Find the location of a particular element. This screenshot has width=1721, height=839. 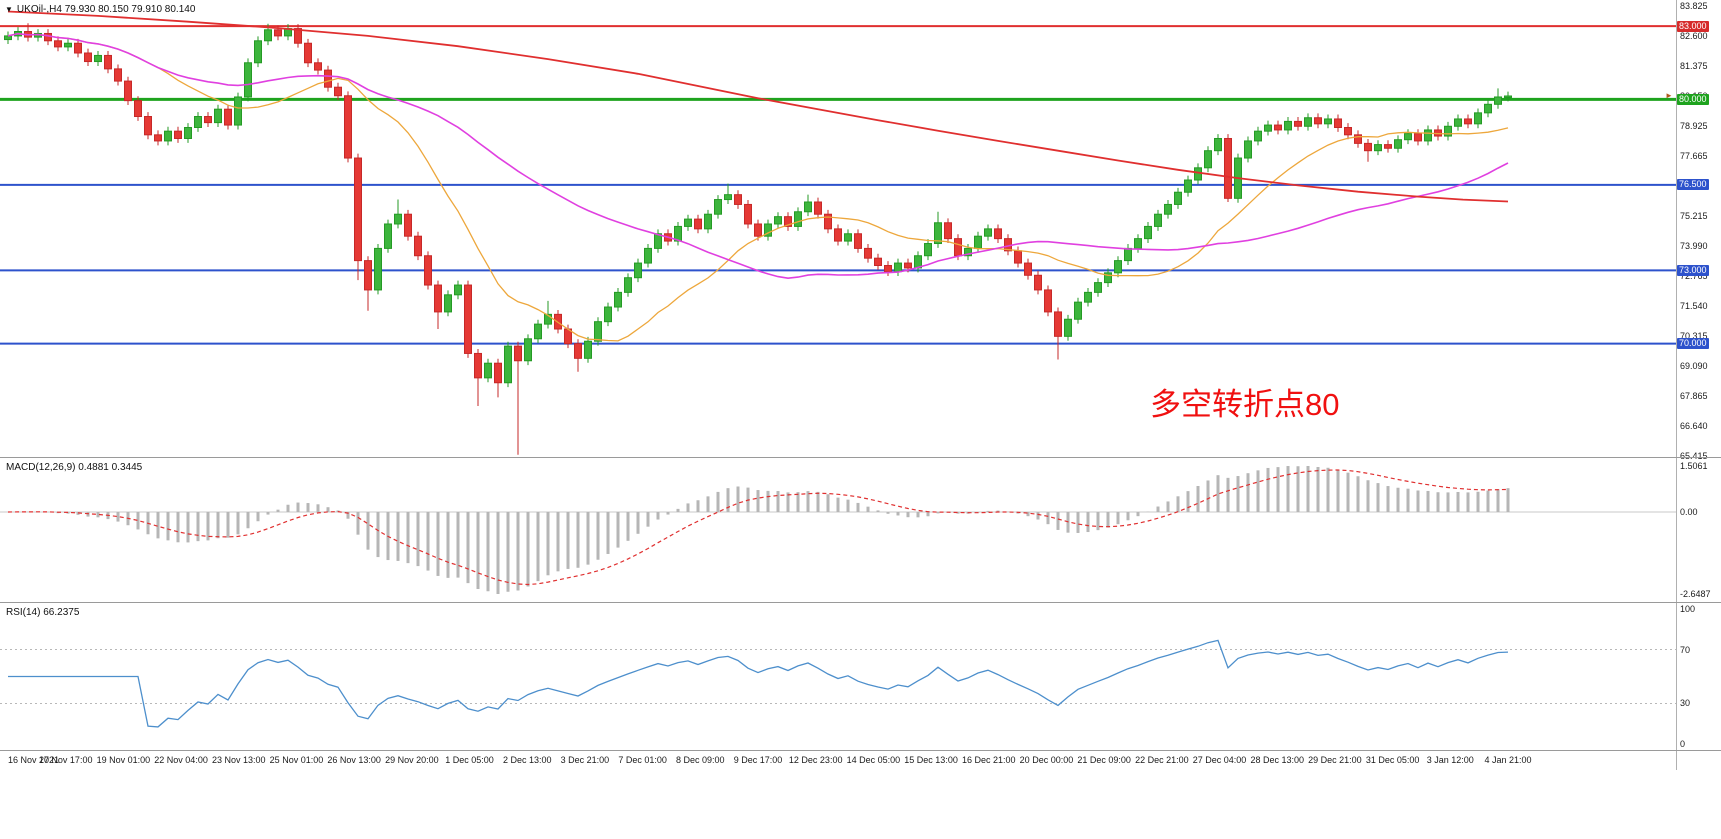

time-axis-label: 14 Dec 05:00 is located at coordinates (873, 760).